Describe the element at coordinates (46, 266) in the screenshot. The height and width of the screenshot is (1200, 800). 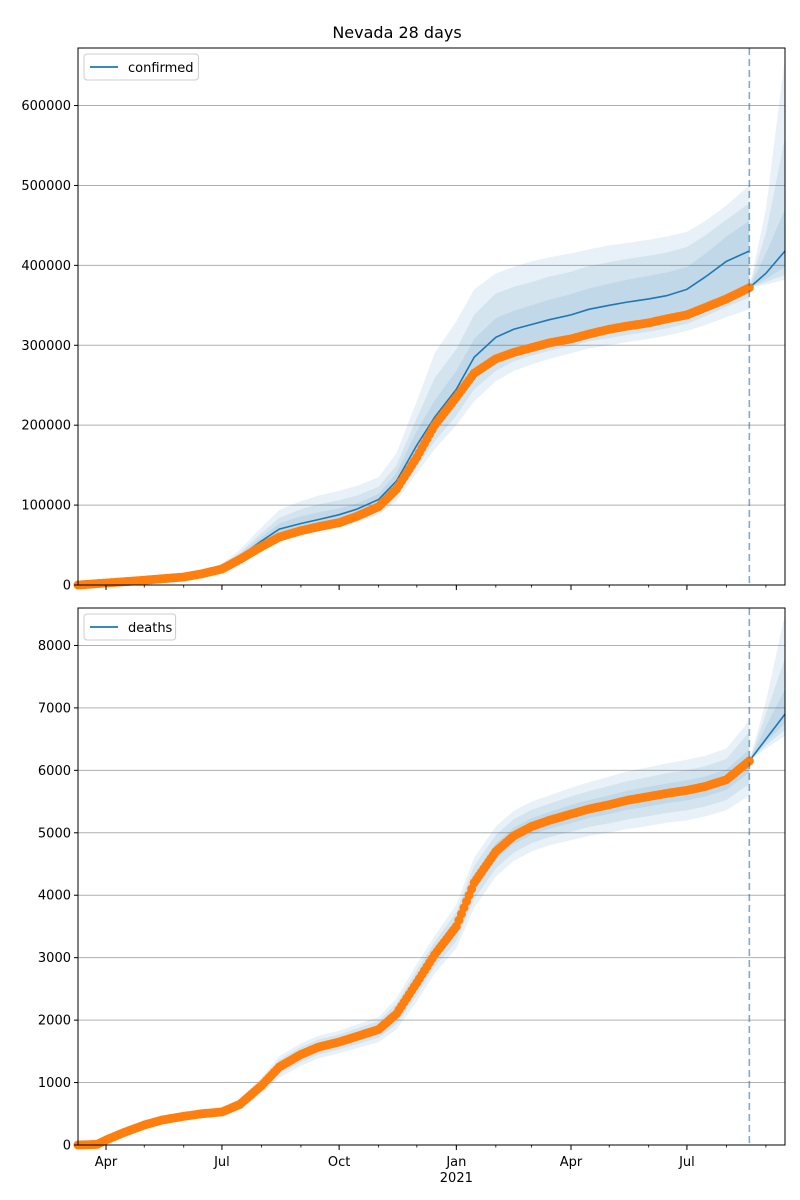
I see `y-tick-label: 400000` at that location.